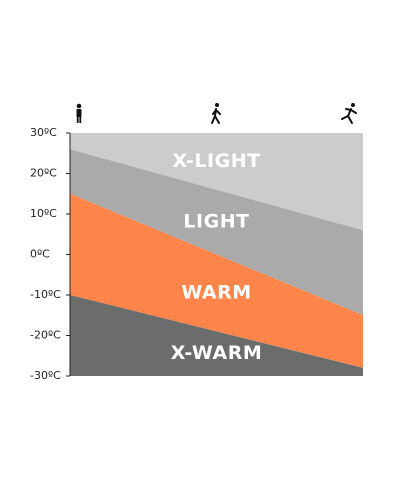 The height and width of the screenshot is (500, 400). Describe the element at coordinates (216, 353) in the screenshot. I see `band-label: X-WARM` at that location.